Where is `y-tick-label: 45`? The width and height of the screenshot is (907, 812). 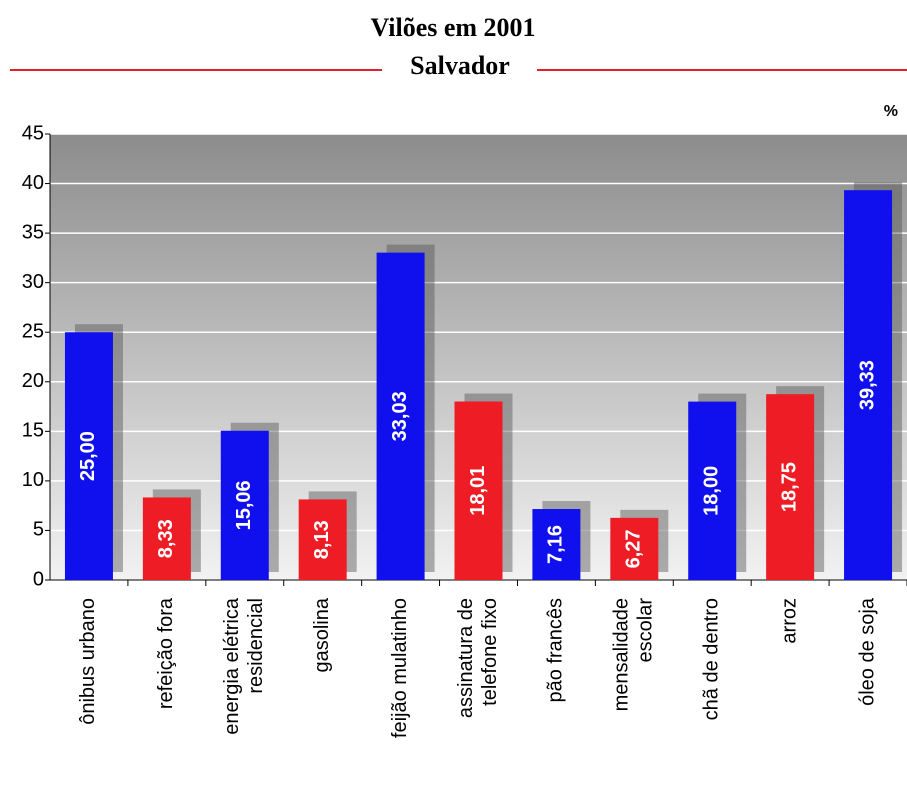
y-tick-label: 45 is located at coordinates (33, 133).